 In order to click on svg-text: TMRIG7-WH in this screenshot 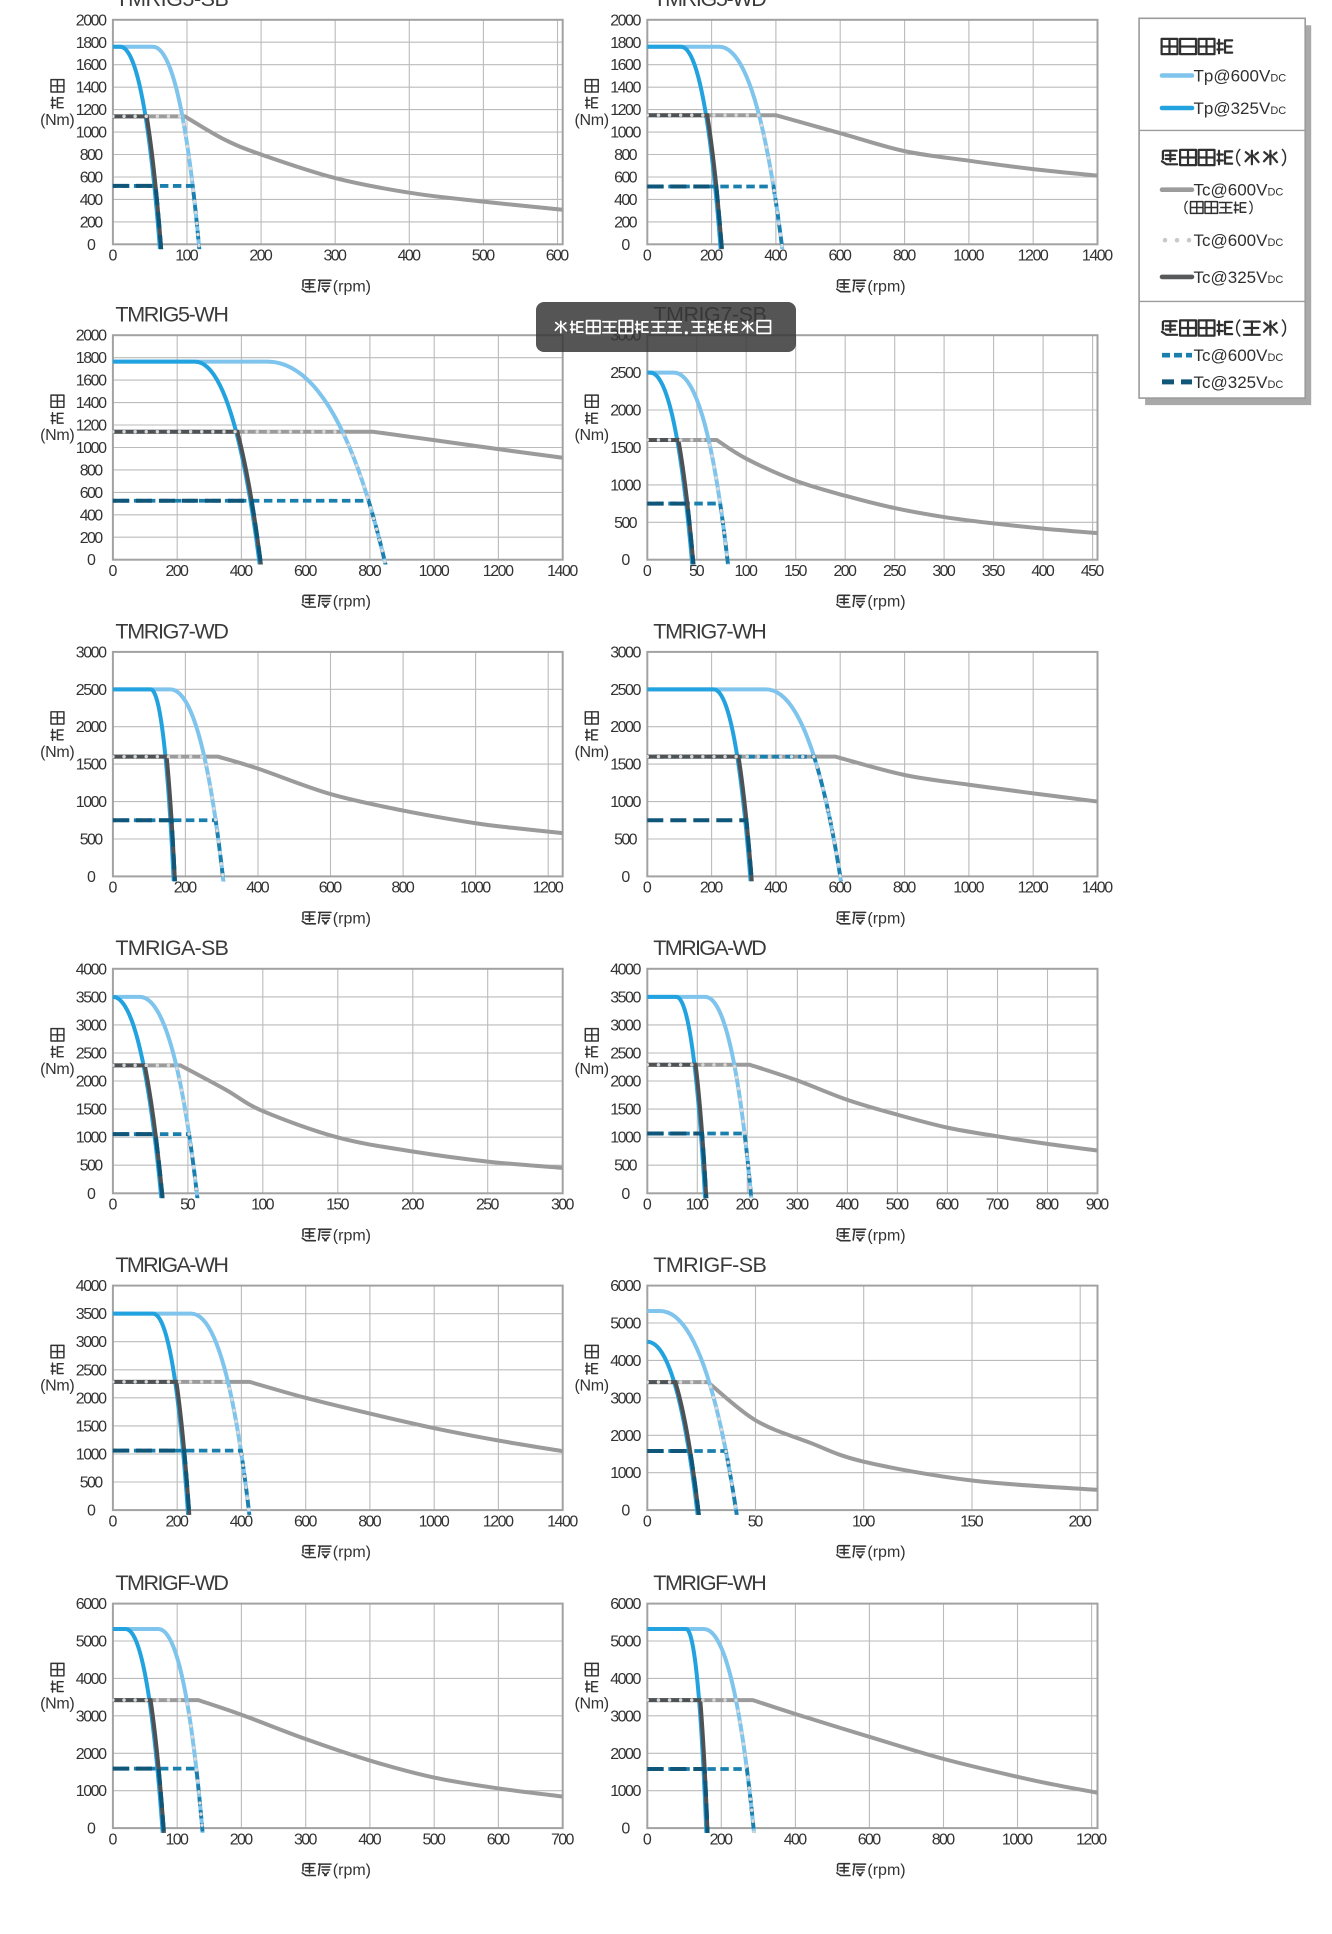, I will do `click(710, 631)`.